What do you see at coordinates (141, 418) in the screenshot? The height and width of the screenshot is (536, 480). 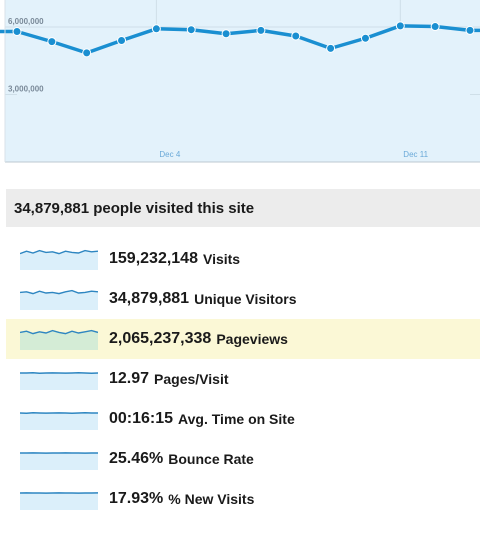 I see `metric-value: 00:16:15` at bounding box center [141, 418].